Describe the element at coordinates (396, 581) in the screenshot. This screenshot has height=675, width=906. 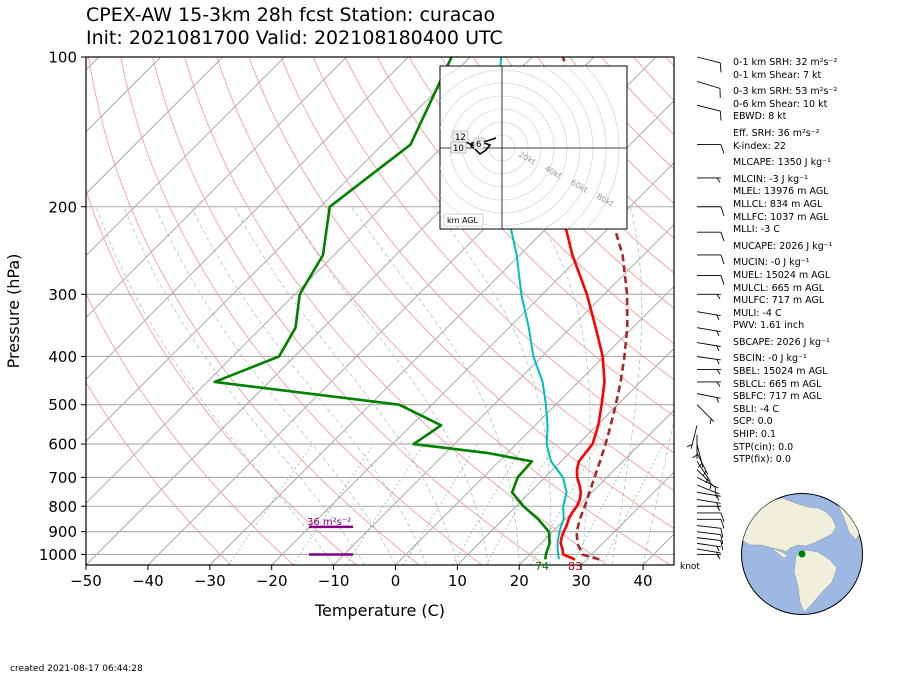
I see `x-tick-label: 0` at that location.